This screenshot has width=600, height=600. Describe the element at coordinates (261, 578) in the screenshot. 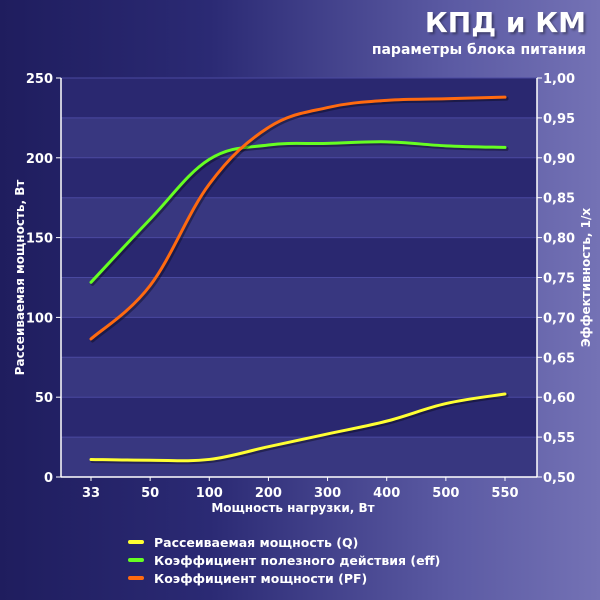

I see `legend-label-pf: Коэффициент мощности (PF)` at that location.